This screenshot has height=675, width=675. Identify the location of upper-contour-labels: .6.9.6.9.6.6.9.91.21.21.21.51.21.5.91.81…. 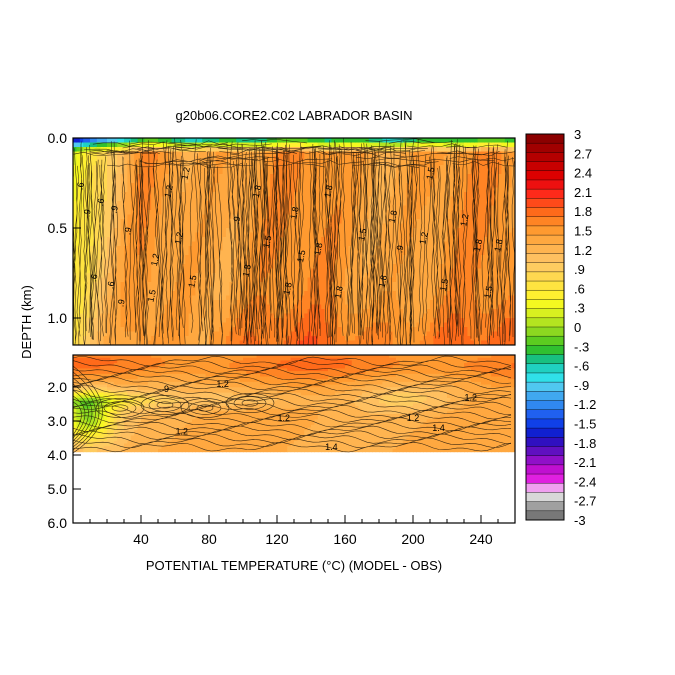
(290, 236).